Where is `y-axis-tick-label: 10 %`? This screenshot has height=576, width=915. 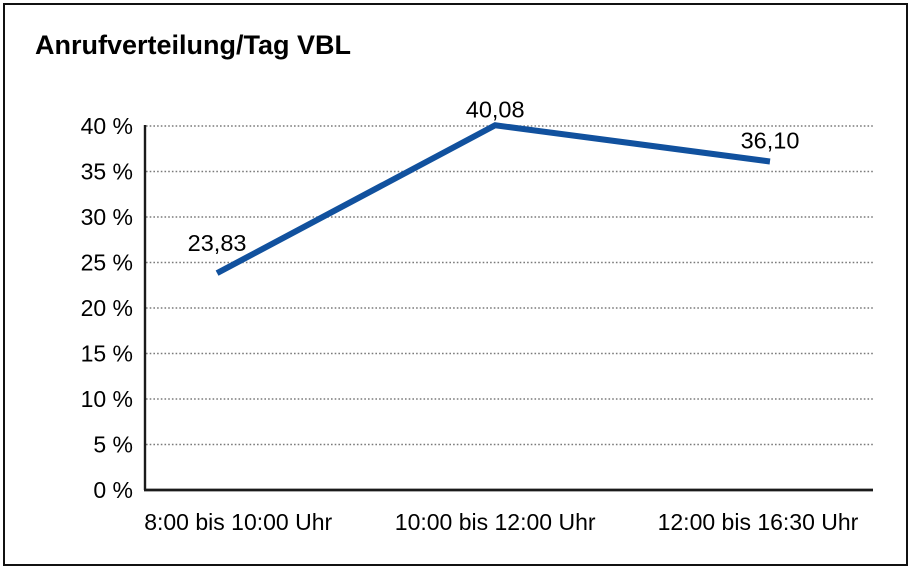 y-axis-tick-label: 10 % is located at coordinates (107, 399).